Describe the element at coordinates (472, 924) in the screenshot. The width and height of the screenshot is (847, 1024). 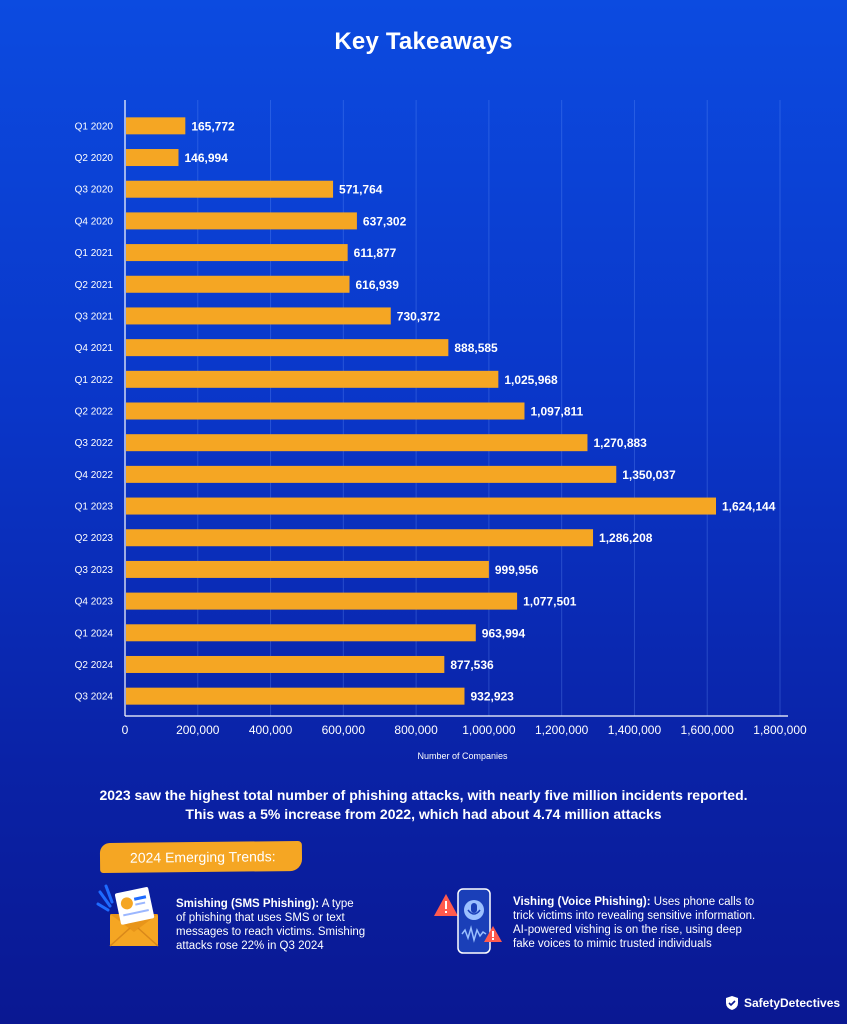
I see `phone-warning-icon` at that location.